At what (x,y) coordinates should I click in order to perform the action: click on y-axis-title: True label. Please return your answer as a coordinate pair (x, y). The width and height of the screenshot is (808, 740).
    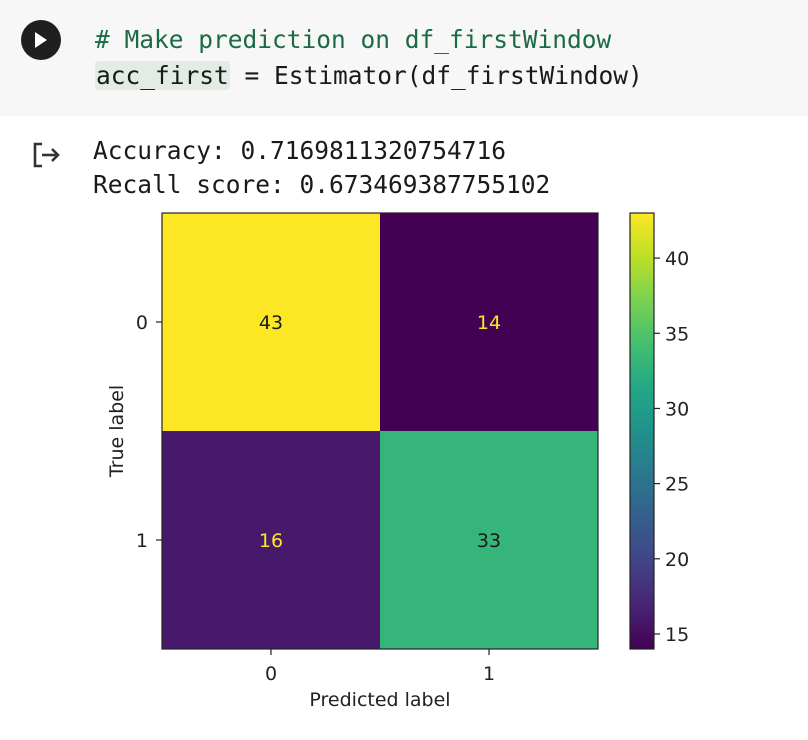
    Looking at the image, I should click on (117, 431).